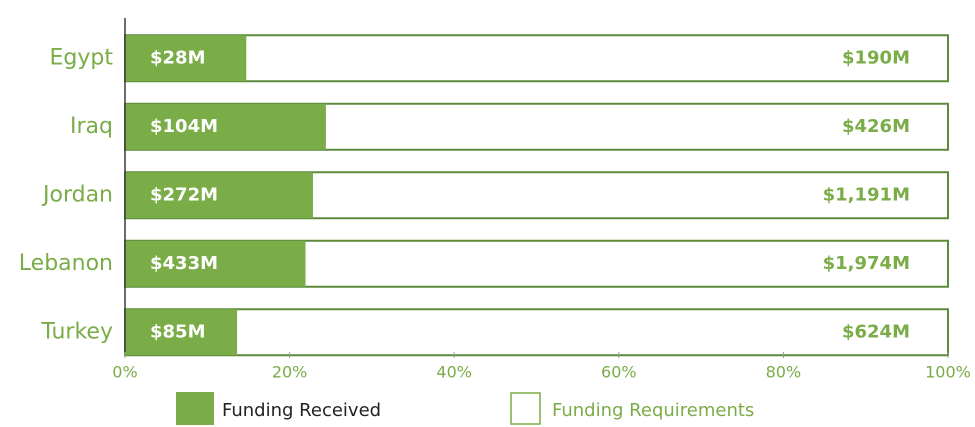 The height and width of the screenshot is (427, 975). What do you see at coordinates (178, 57) in the screenshot?
I see `received-label: $28M` at bounding box center [178, 57].